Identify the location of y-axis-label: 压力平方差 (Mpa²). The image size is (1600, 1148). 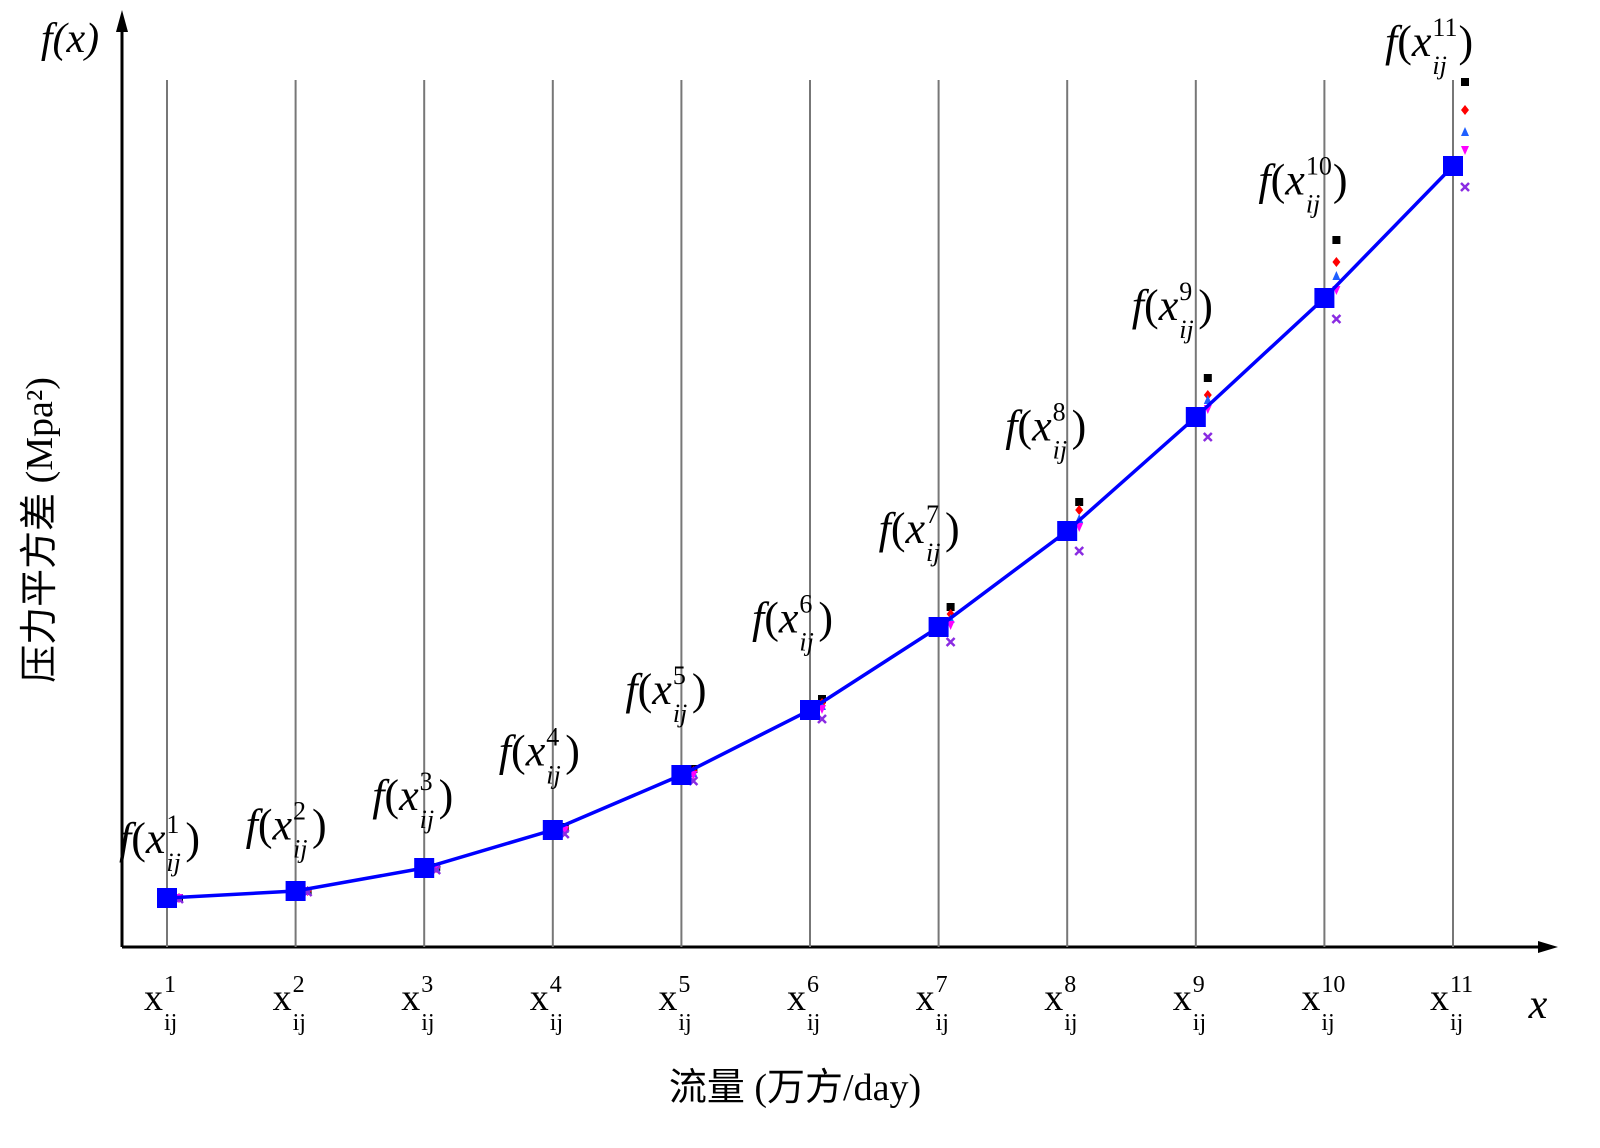
(40, 530).